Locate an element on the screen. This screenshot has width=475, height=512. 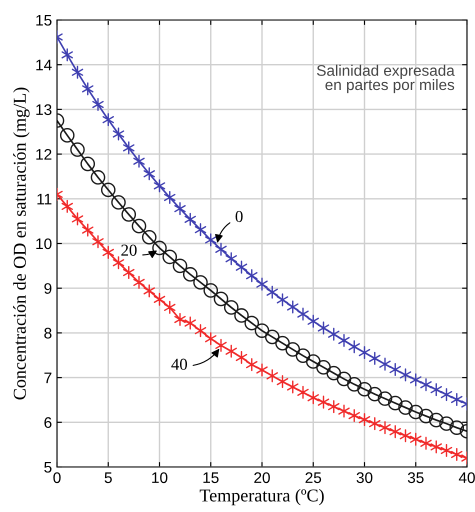
annotation: 0 is located at coordinates (239, 216).